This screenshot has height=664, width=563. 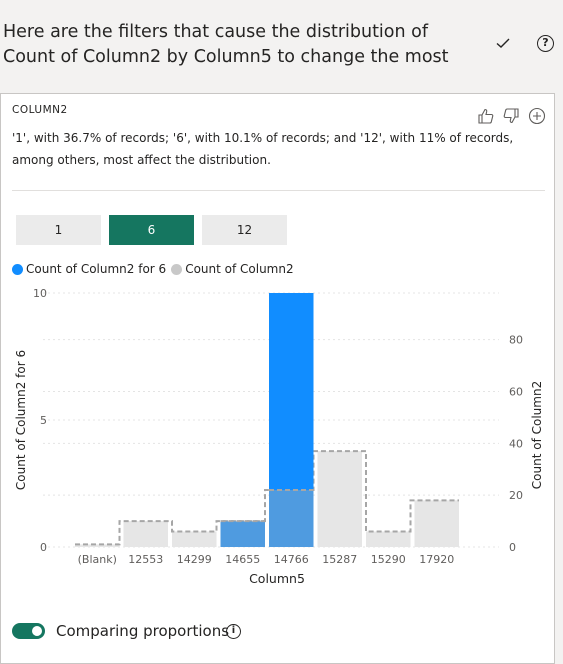 I want to click on comparing-proportions-toggle, so click(x=28, y=631).